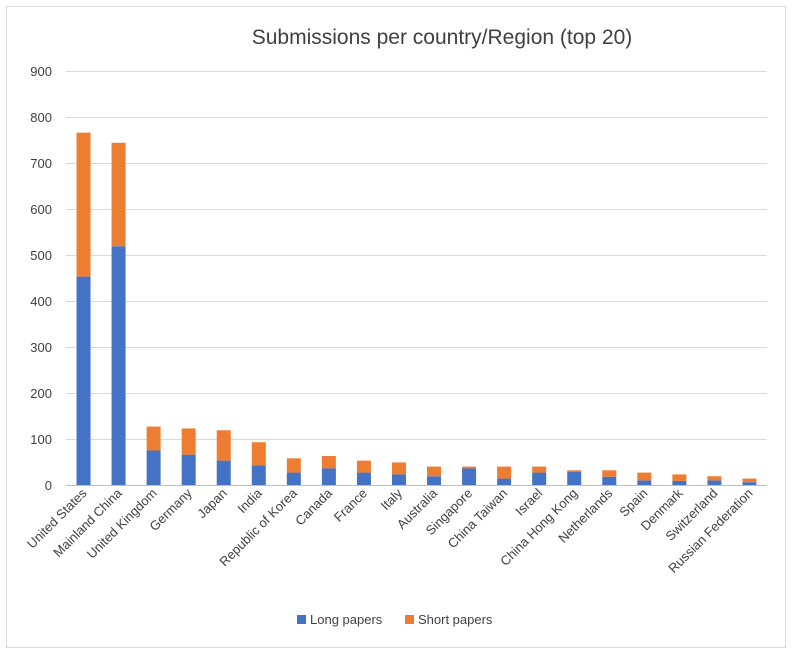 Image resolution: width=796 pixels, height=656 pixels. I want to click on legend: Long papers Short papers, so click(395, 619).